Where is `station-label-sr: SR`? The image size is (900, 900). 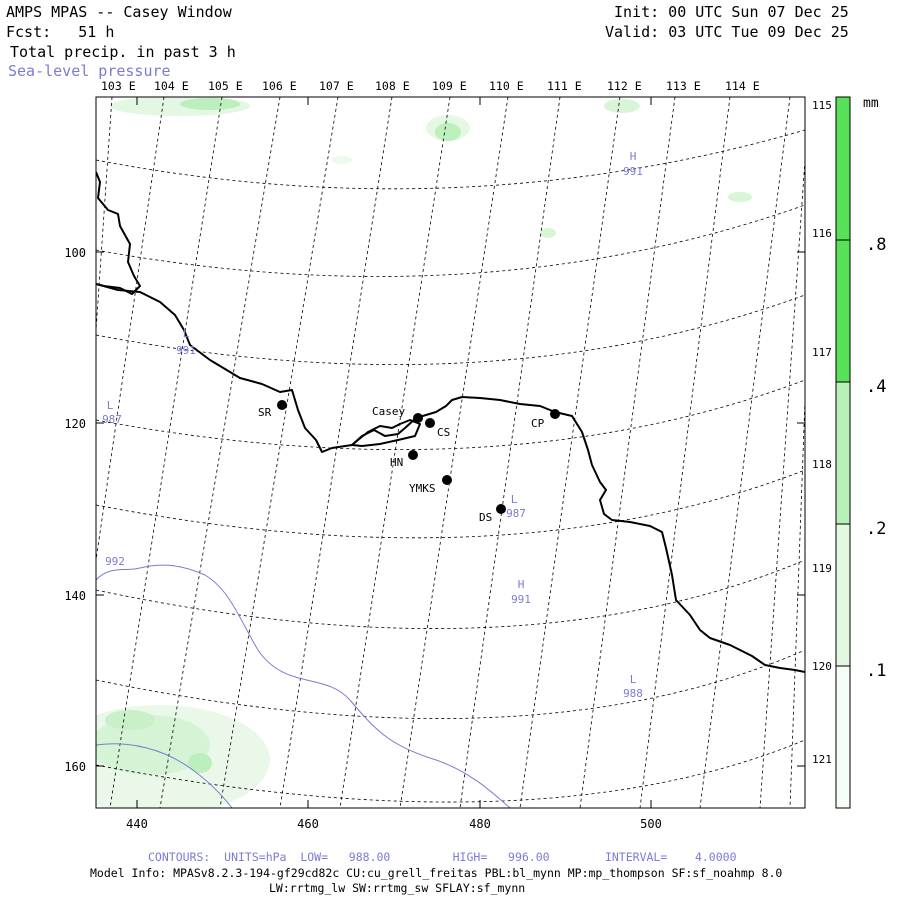
station-label-sr: SR is located at coordinates (265, 412).